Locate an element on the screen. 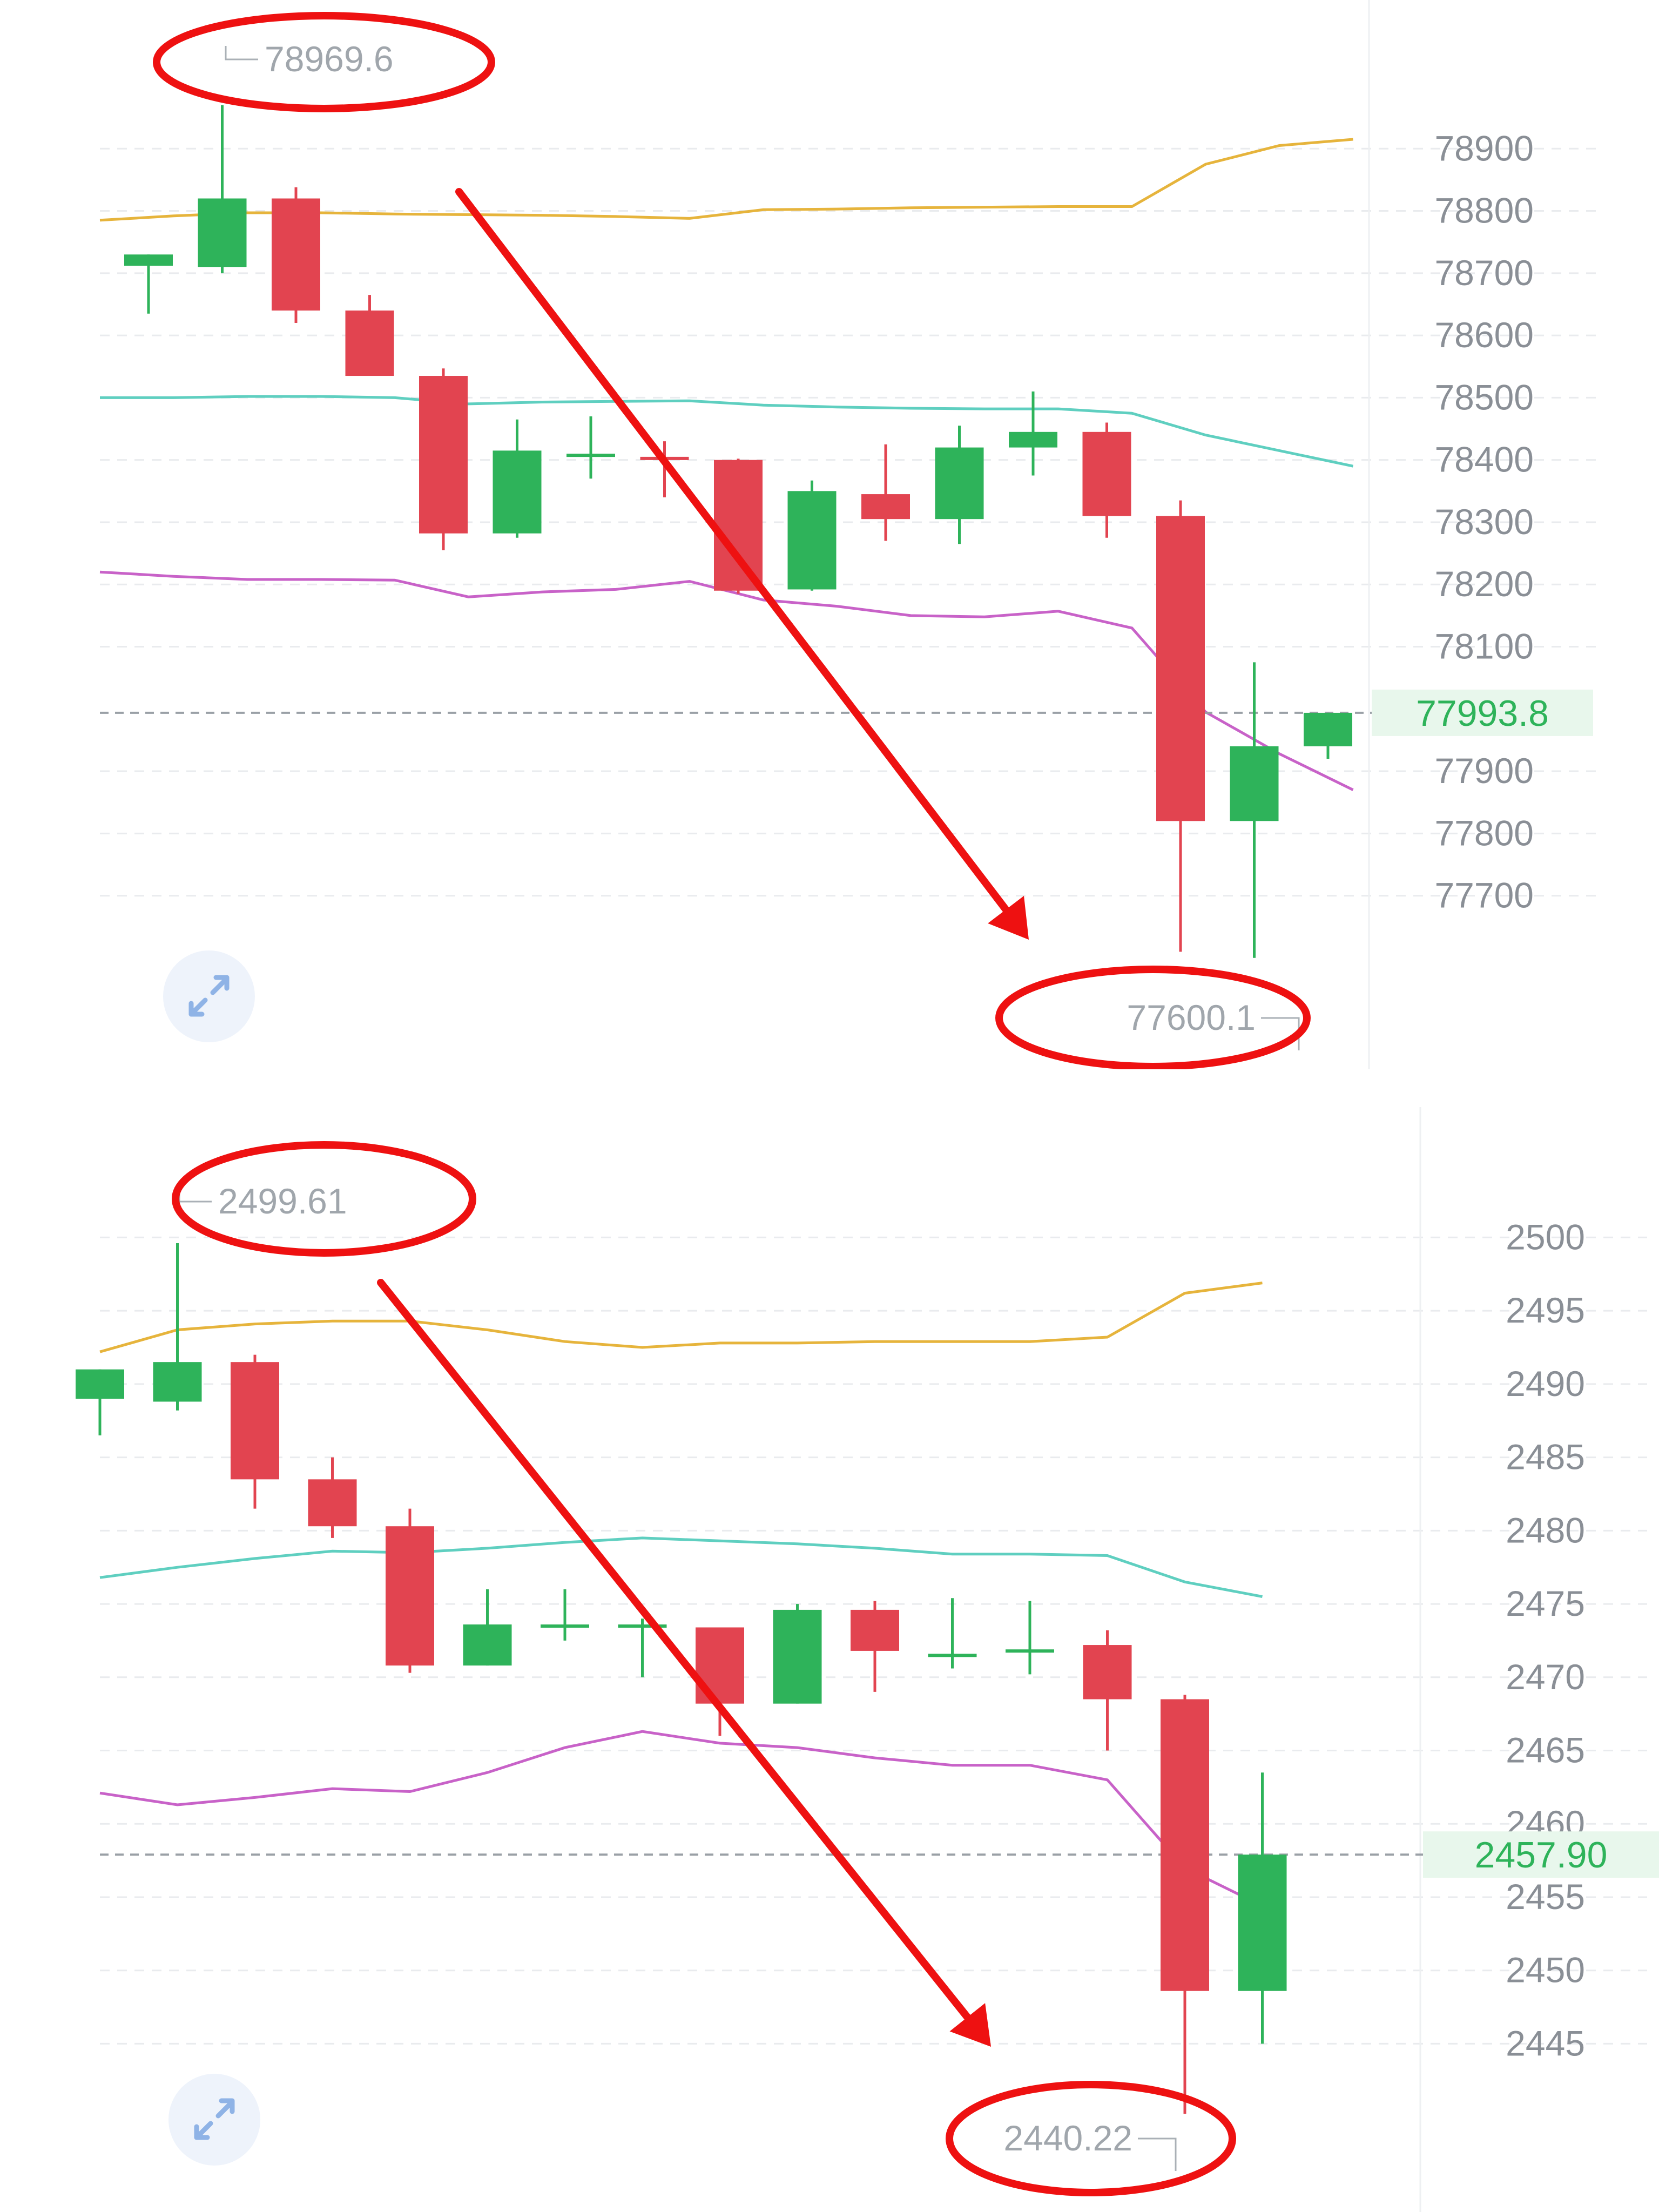  btc-low-price-label: 77600.1 is located at coordinates (1191, 1017).